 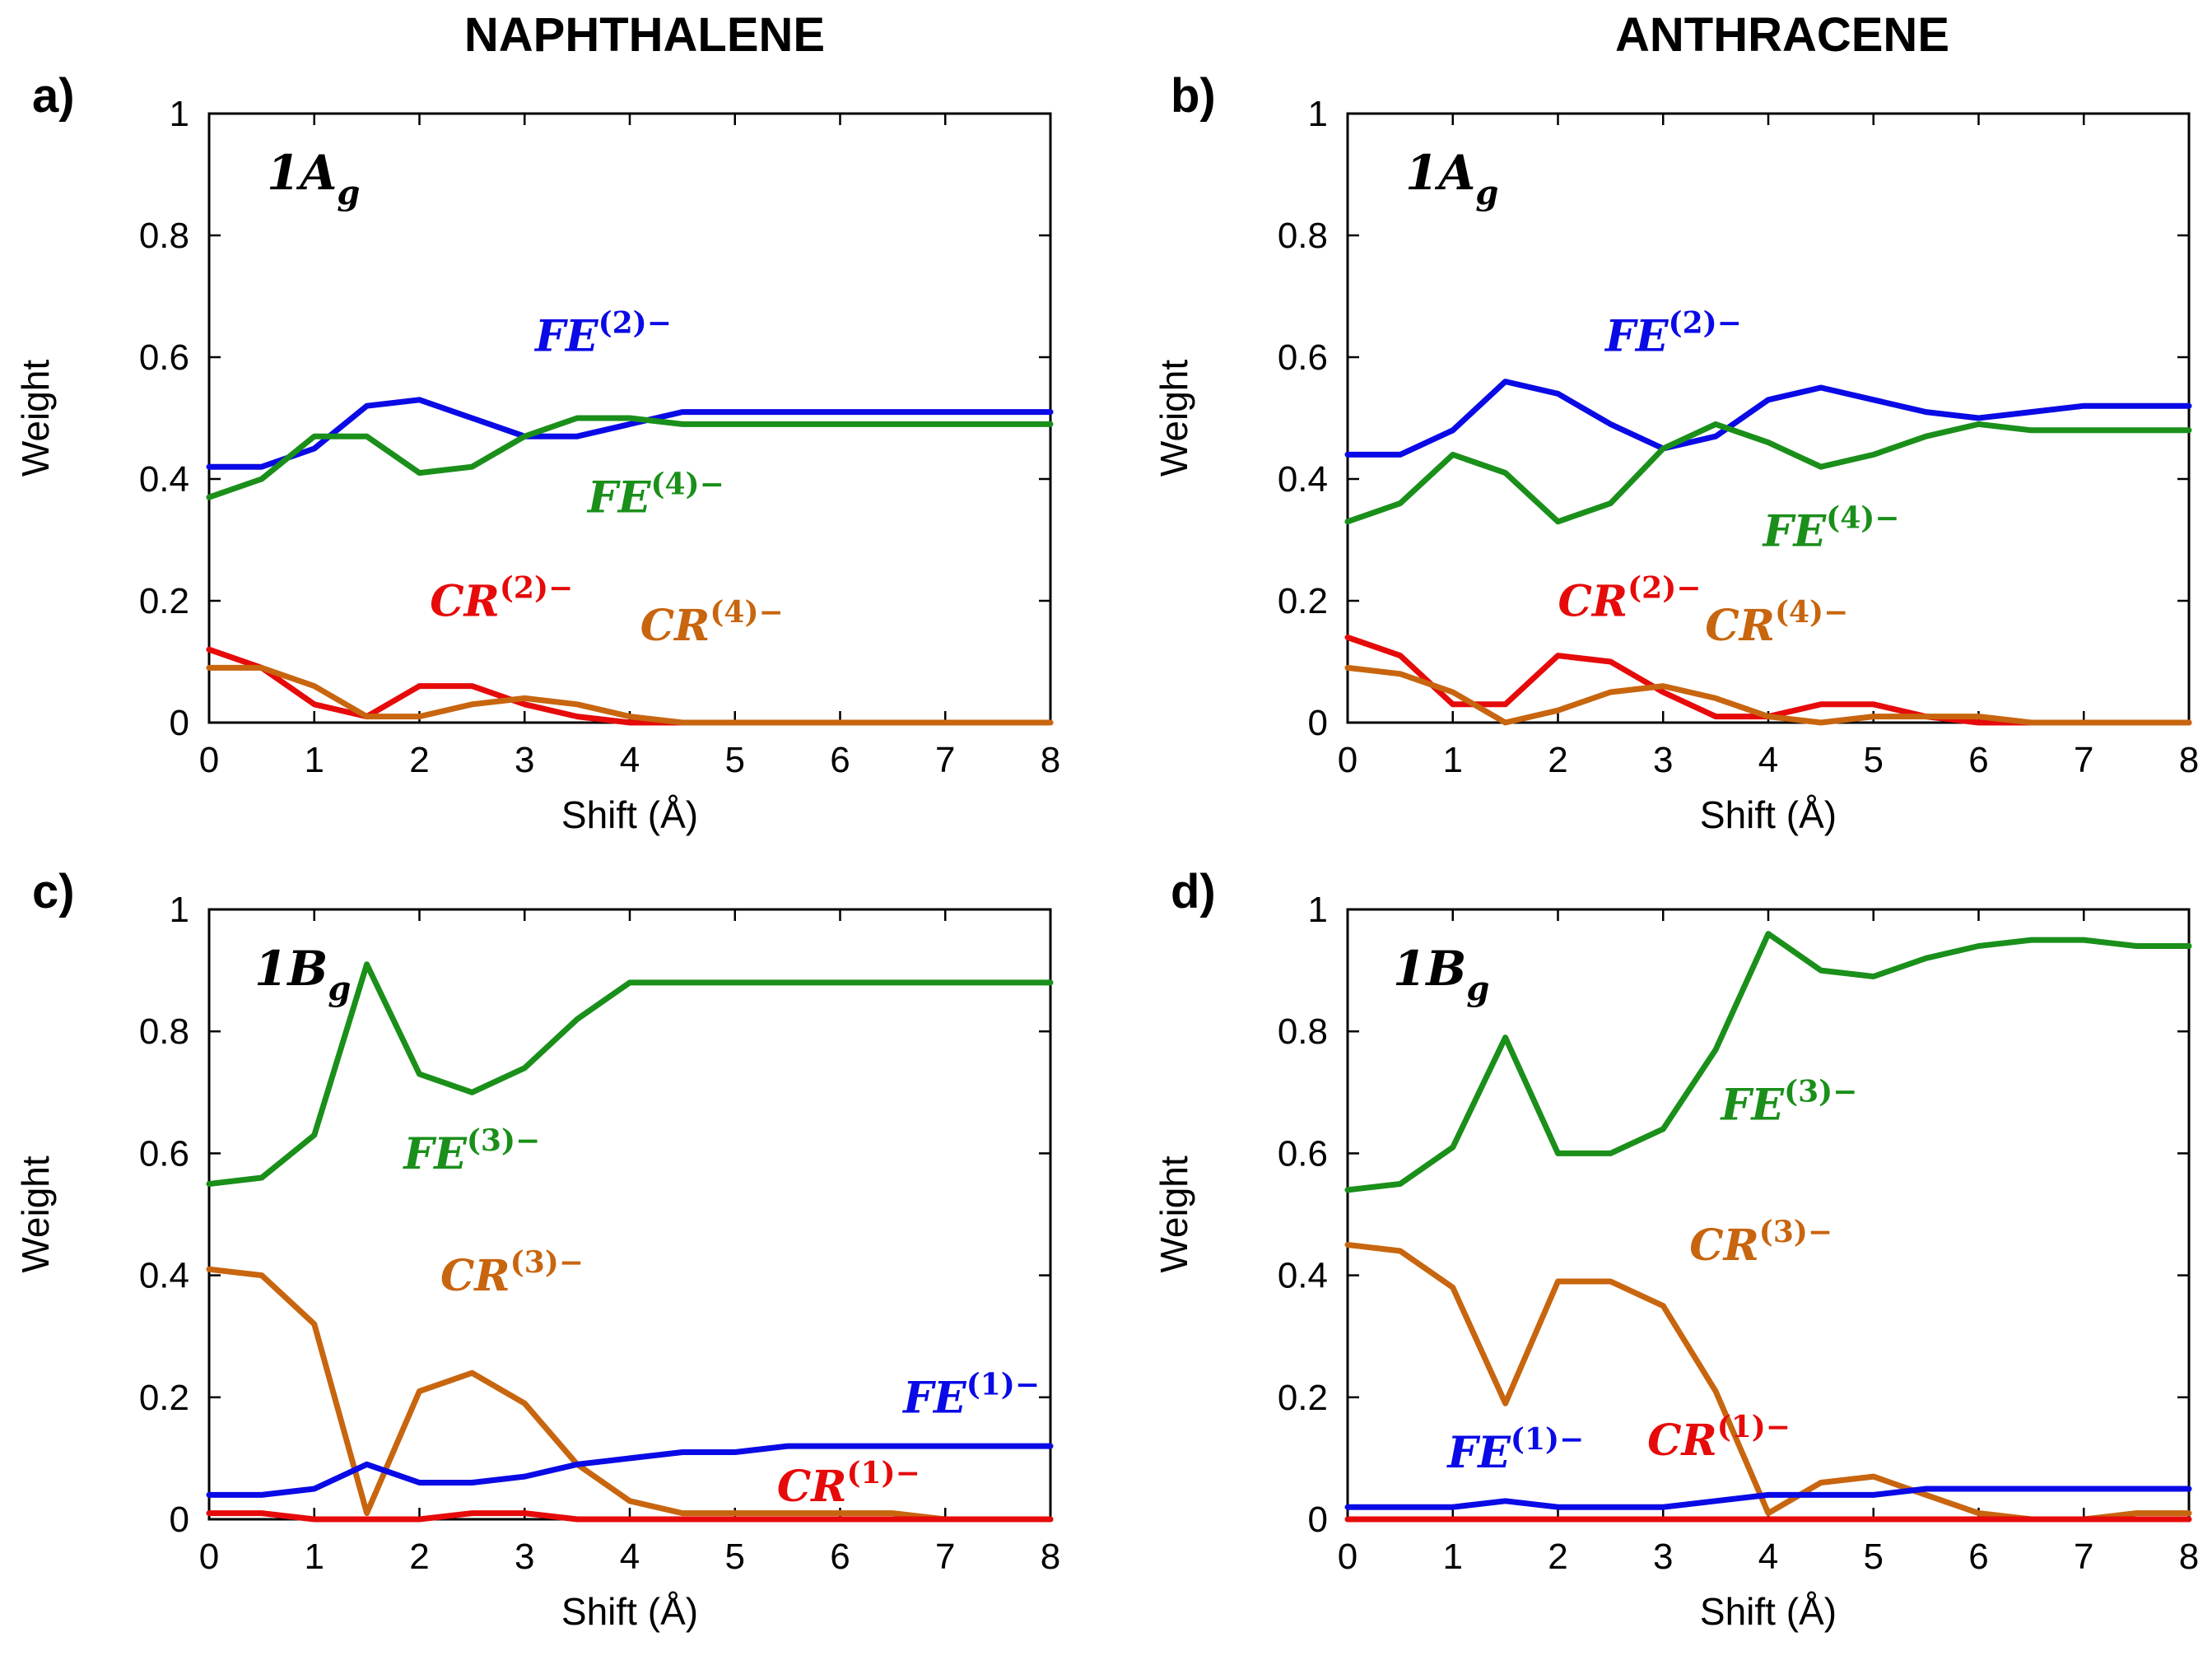 I want to click on state-label: 1Ag, so click(x=313, y=178).